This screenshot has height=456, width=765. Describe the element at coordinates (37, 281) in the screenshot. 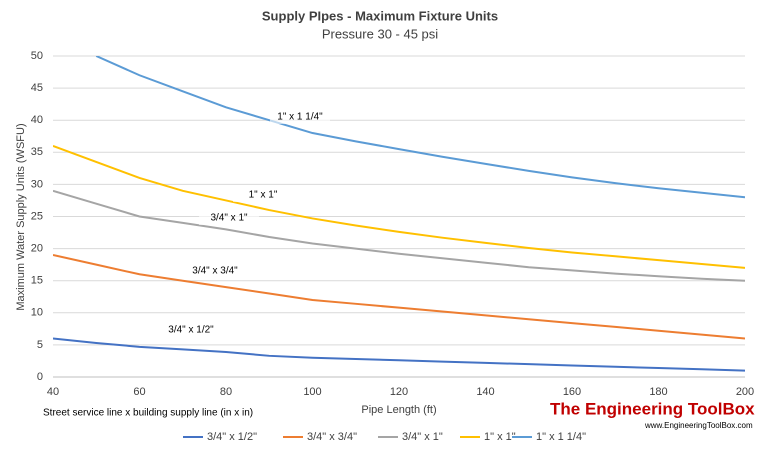

I see `y-tick-label: 15` at that location.